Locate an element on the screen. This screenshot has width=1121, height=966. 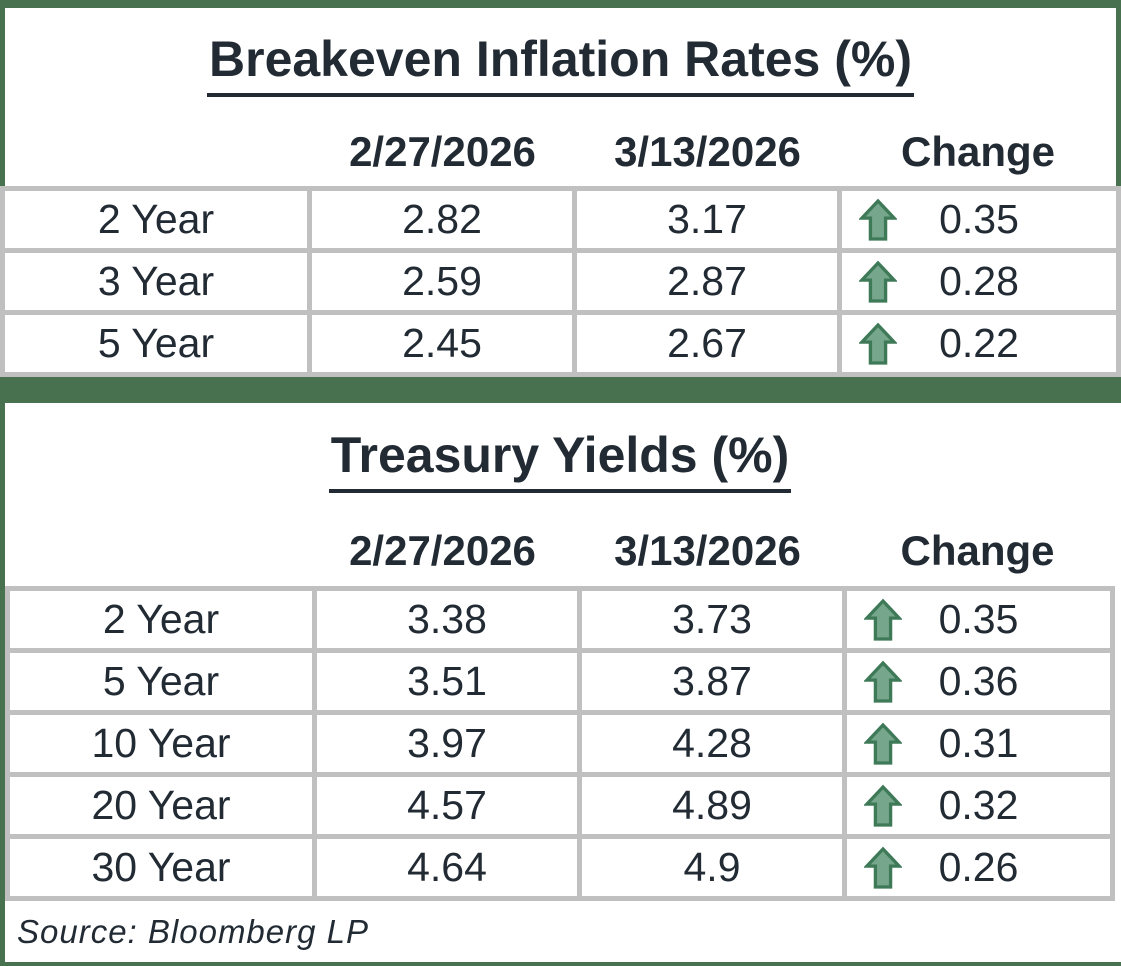
rate-value: 2.87 is located at coordinates (707, 281).